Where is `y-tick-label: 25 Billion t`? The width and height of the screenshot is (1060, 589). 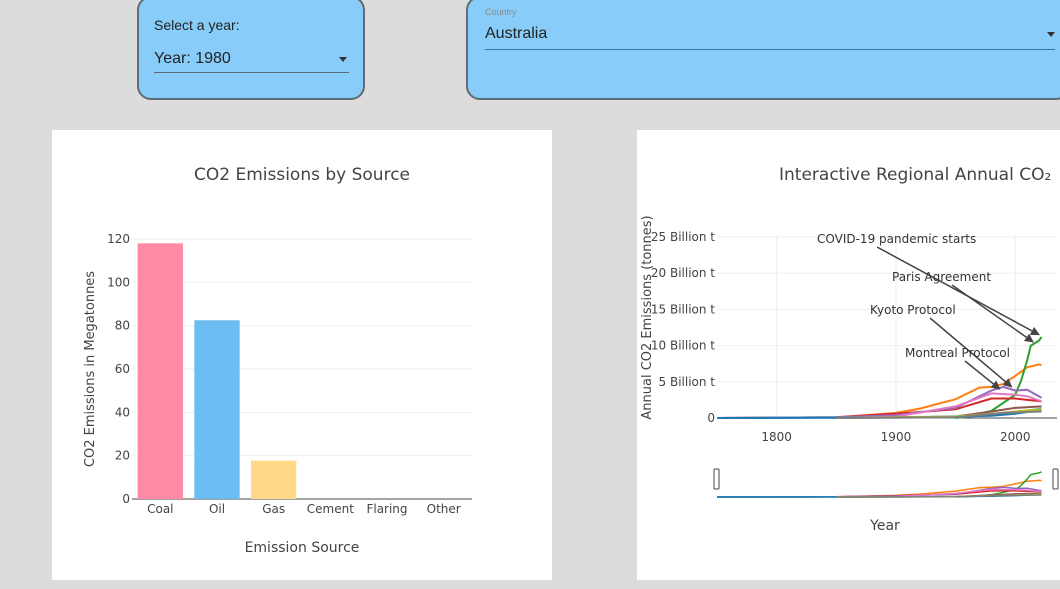 y-tick-label: 25 Billion t is located at coordinates (683, 237).